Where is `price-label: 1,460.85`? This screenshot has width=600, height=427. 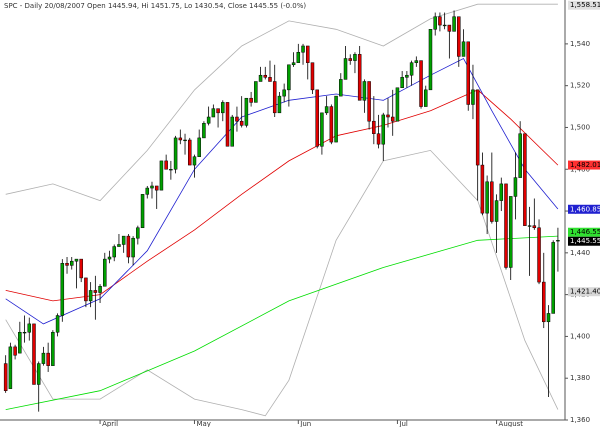
price-label: 1,460.85 is located at coordinates (585, 209).